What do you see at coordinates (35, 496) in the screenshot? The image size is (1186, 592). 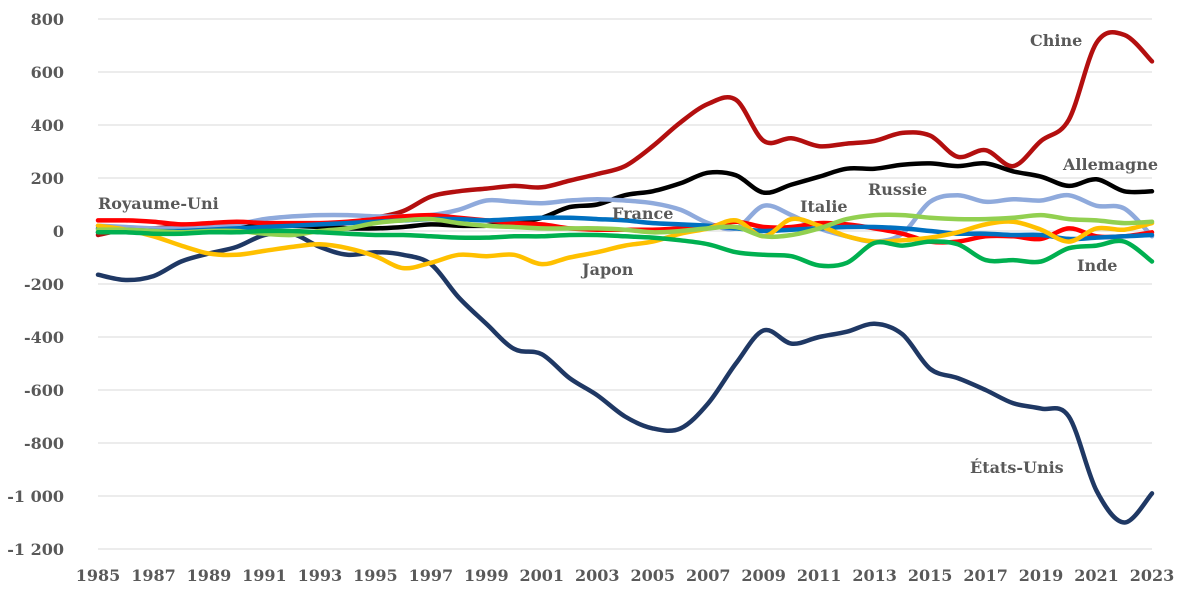 I see `y-tick-label: -1 000` at bounding box center [35, 496].